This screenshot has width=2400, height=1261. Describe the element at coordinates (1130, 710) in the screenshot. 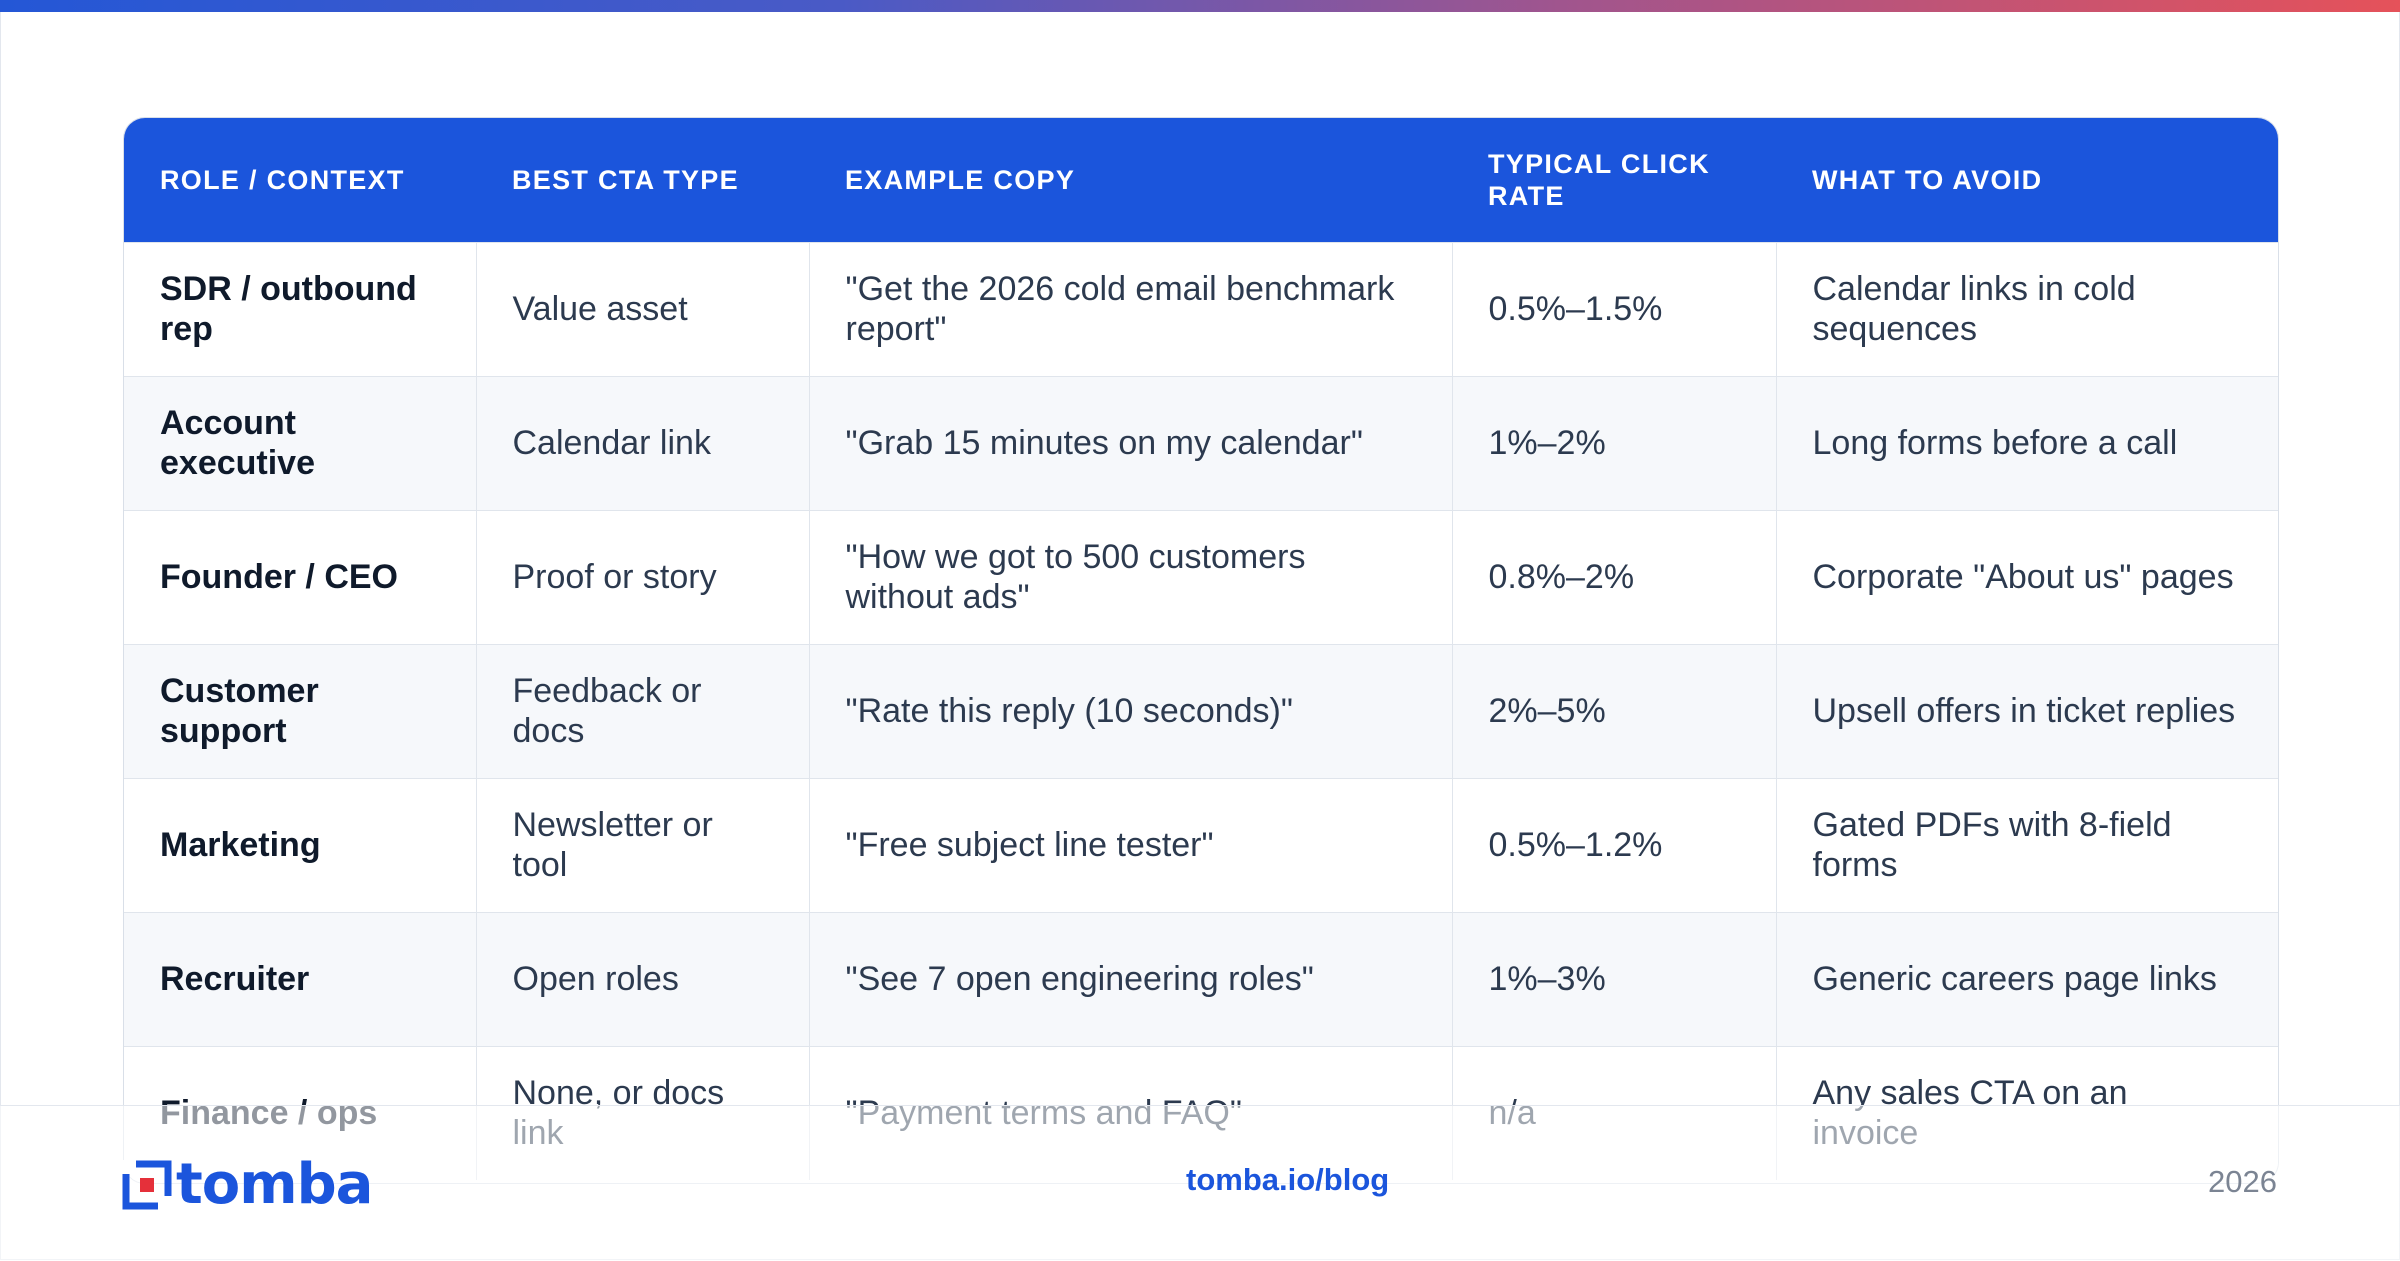

I see `cell-example-copy: "Rate this reply (10 seconds)"` at that location.